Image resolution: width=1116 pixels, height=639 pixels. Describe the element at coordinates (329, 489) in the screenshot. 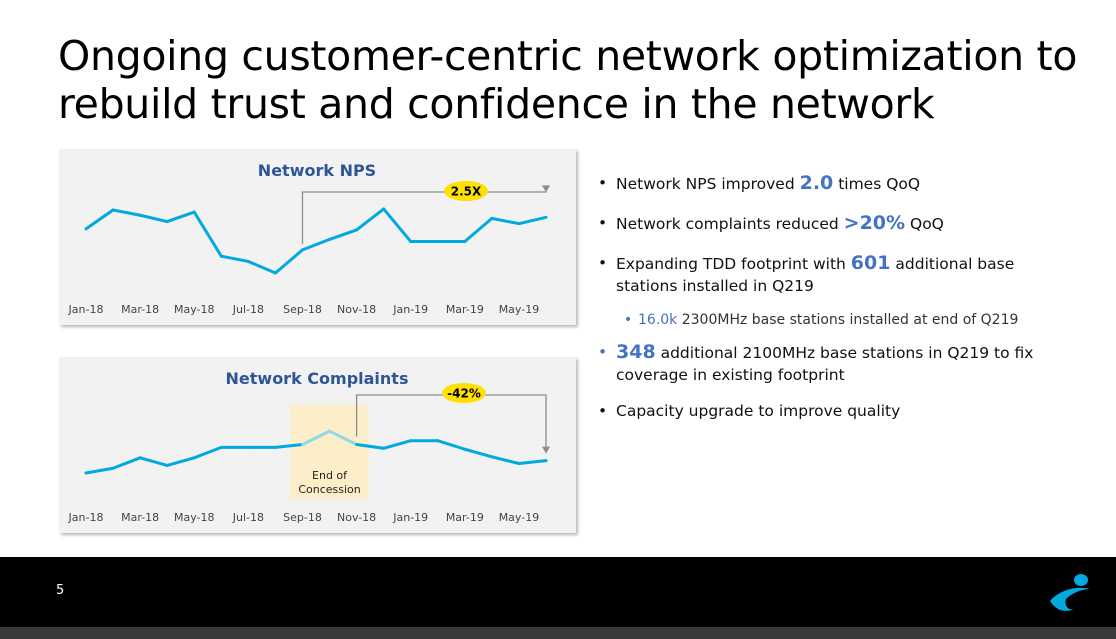

I see `concession-label-line2: Concession` at that location.